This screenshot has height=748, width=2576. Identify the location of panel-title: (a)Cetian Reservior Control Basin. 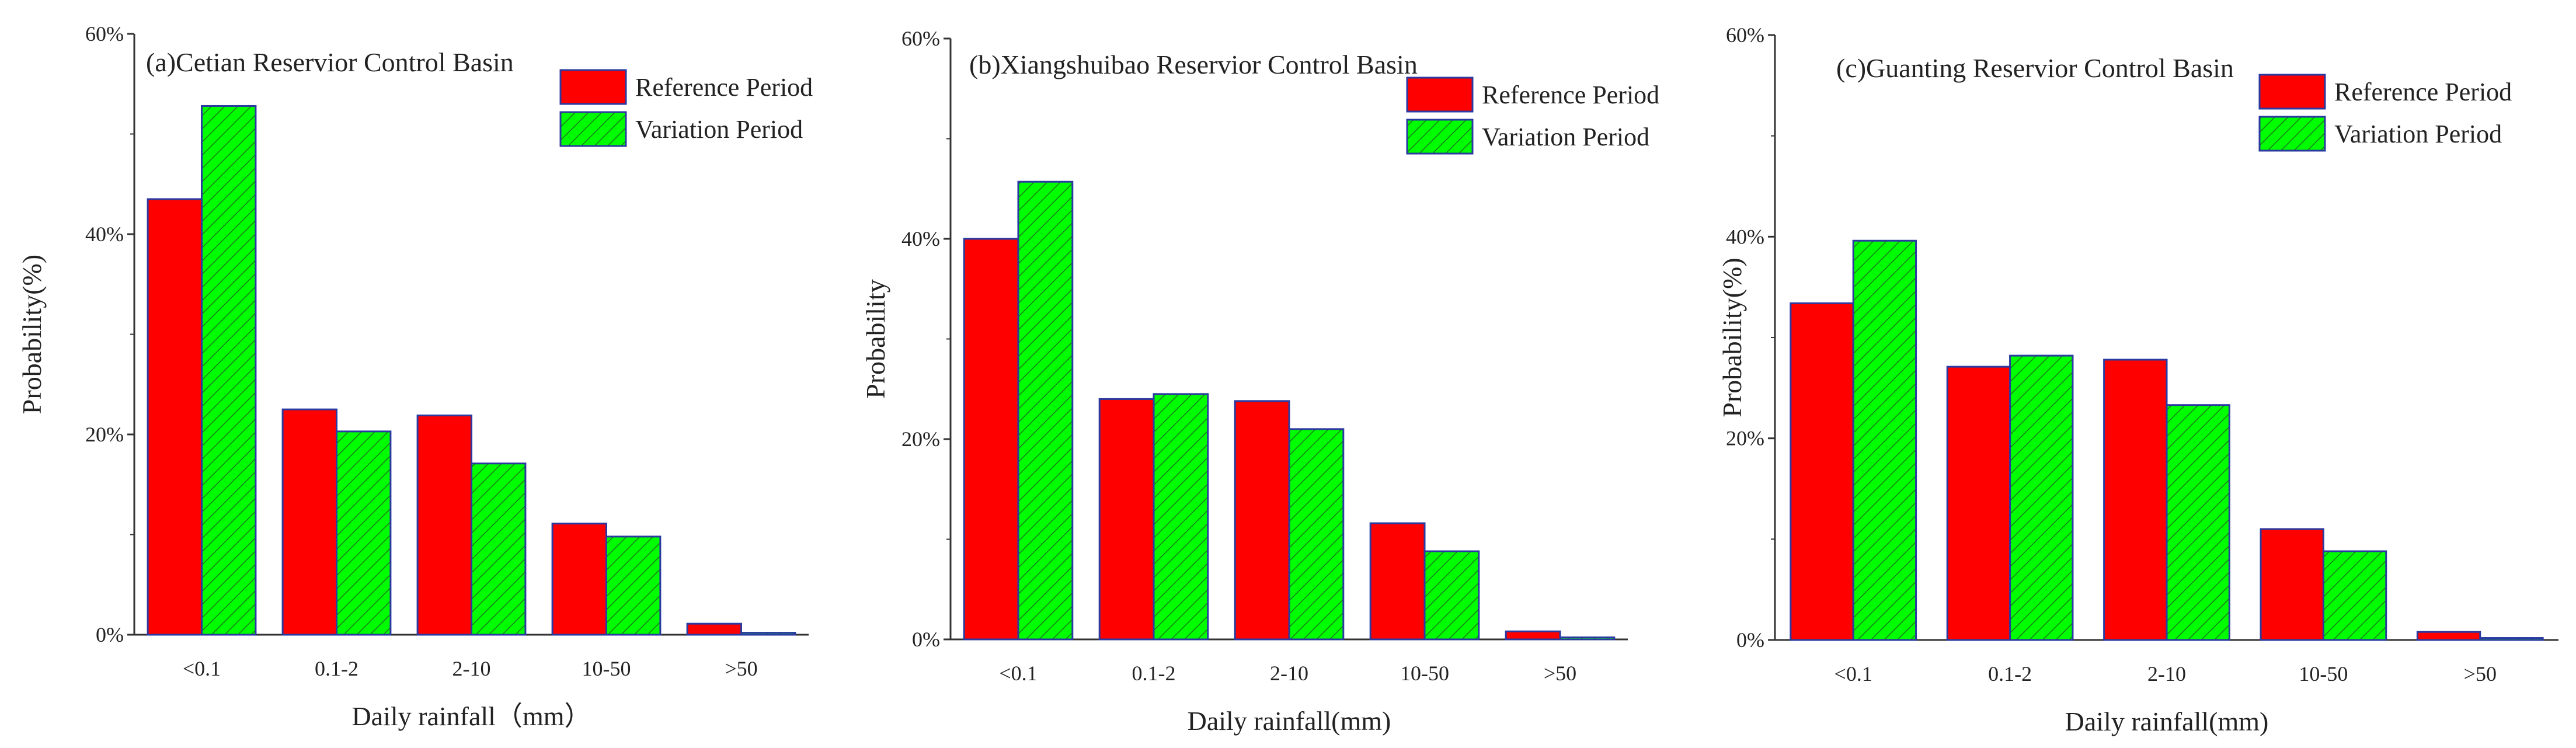
(330, 62).